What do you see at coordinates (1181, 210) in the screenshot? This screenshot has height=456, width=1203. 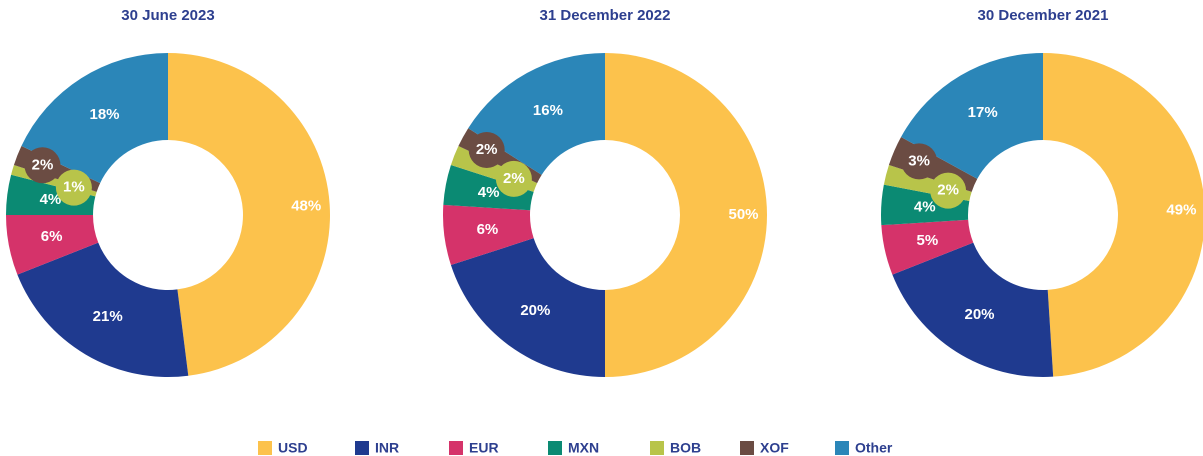 I see `data-label: 49%` at bounding box center [1181, 210].